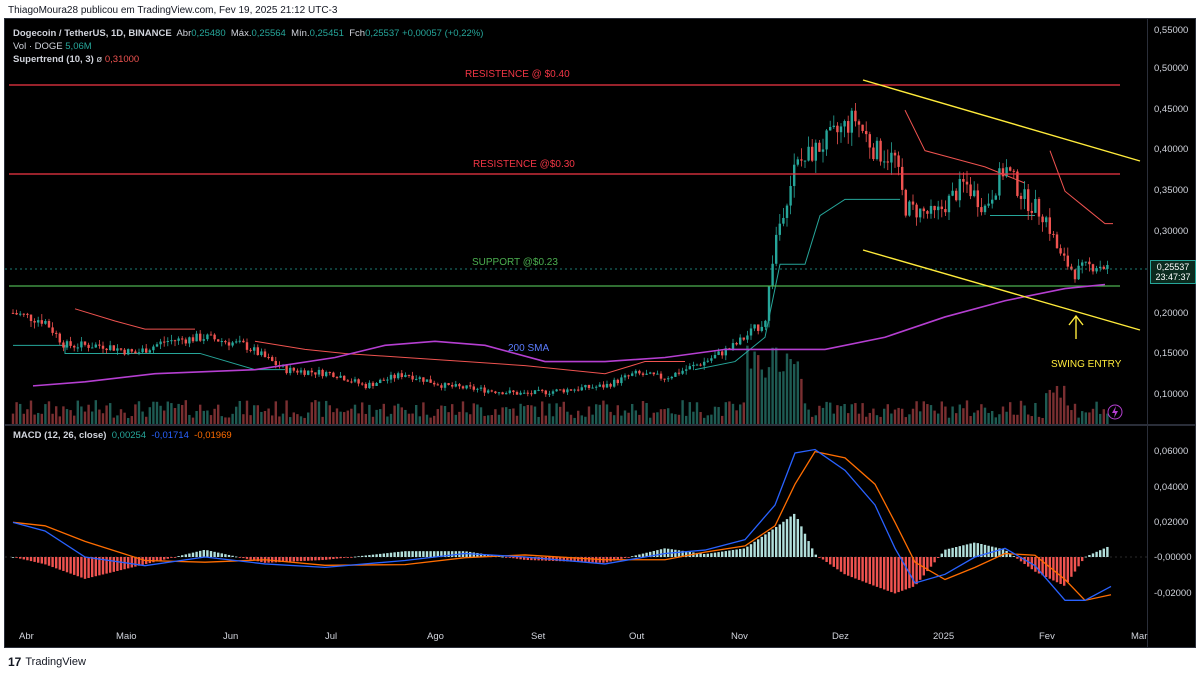 The image size is (1200, 675). I want to click on volume-legend: Vol · DOGE 5,06M, so click(52, 46).